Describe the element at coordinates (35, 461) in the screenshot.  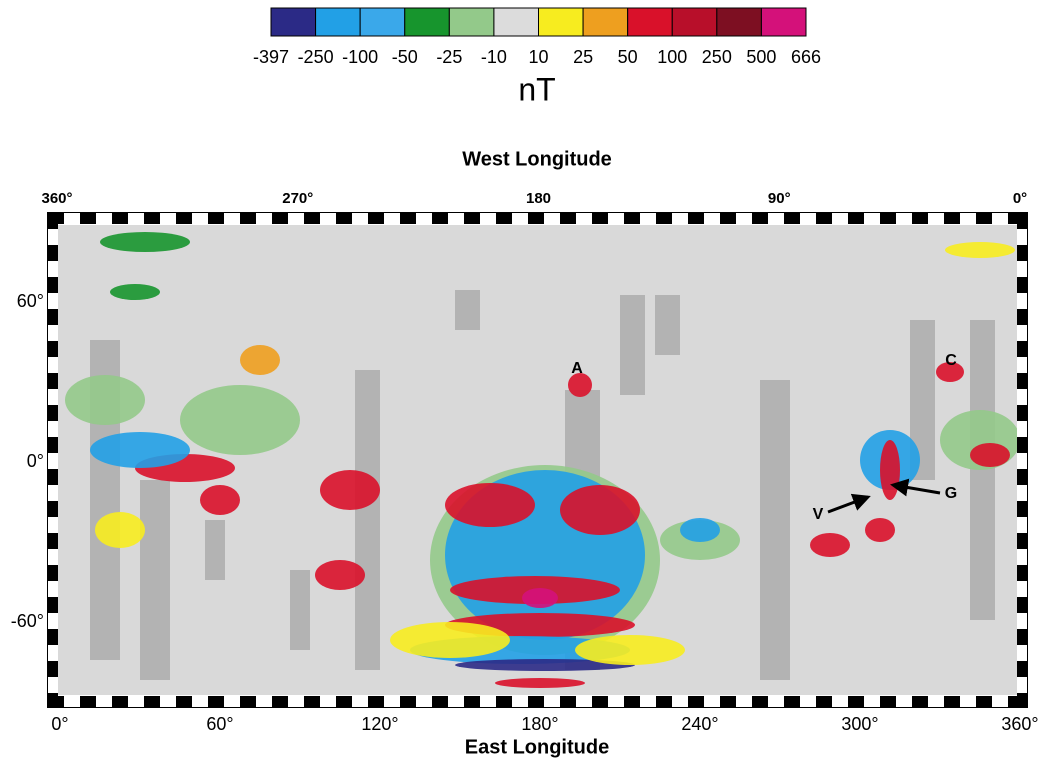
I see `left-tick-label: 0°` at that location.